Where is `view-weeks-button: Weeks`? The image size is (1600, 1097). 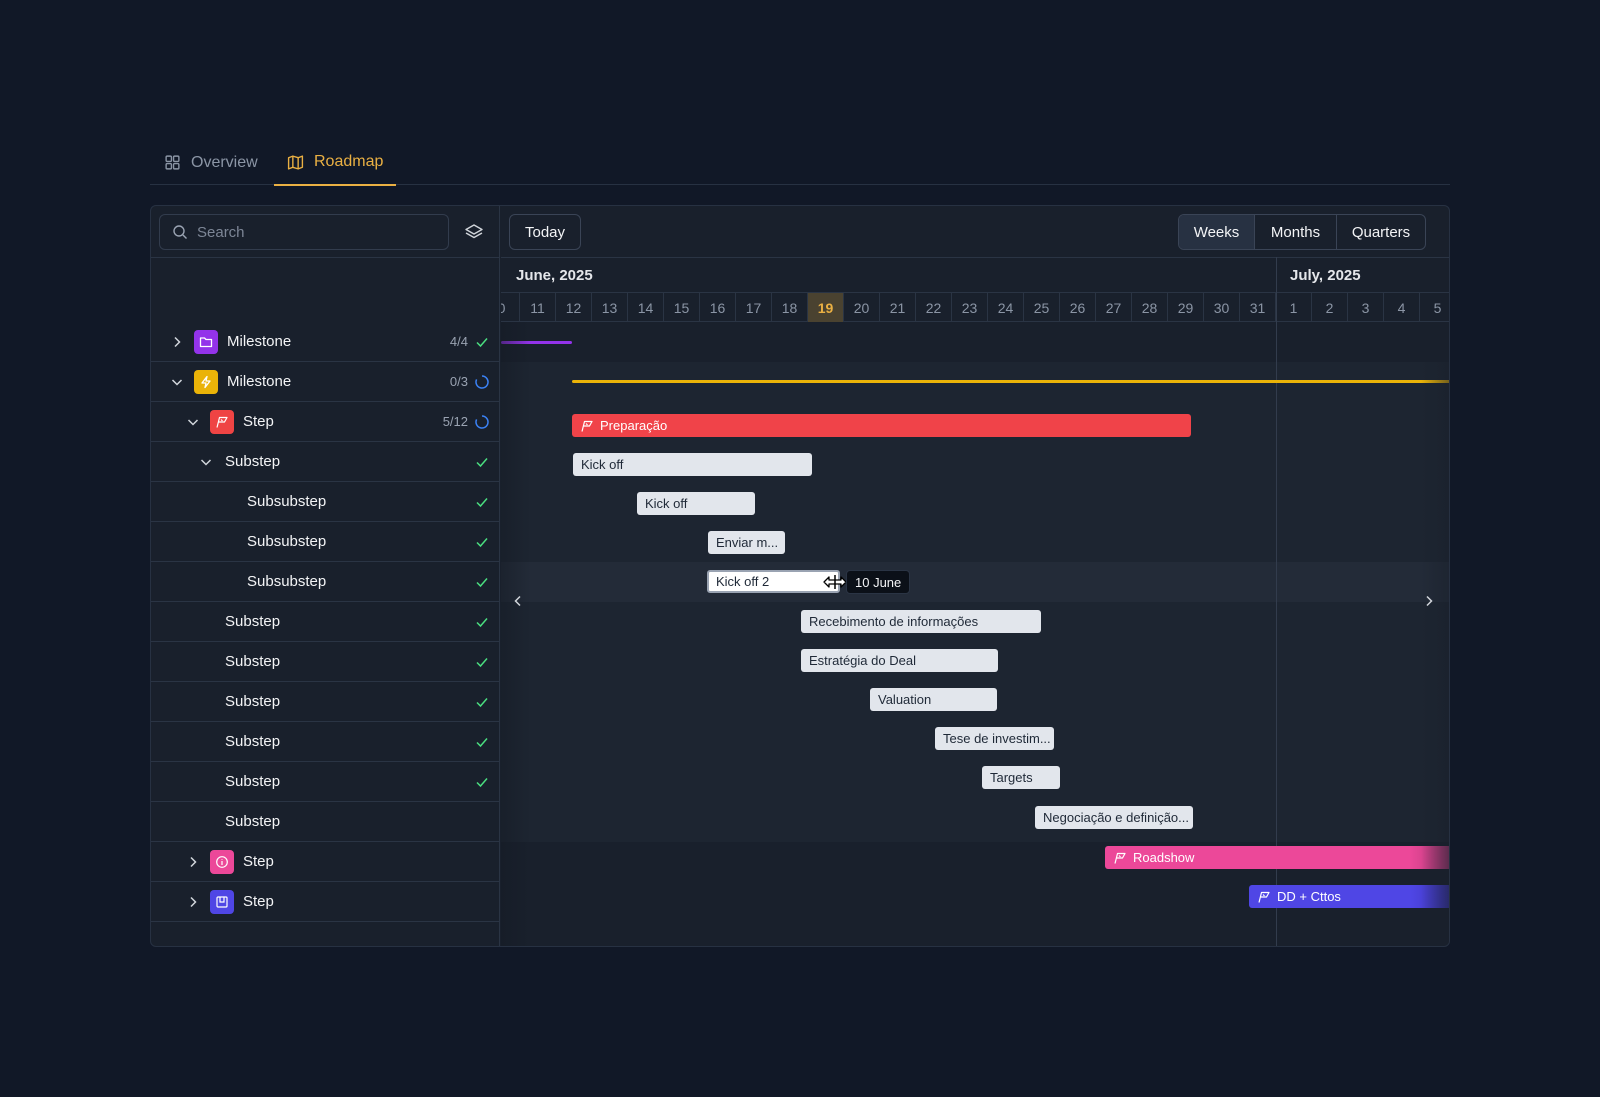 view-weeks-button: Weeks is located at coordinates (1216, 232).